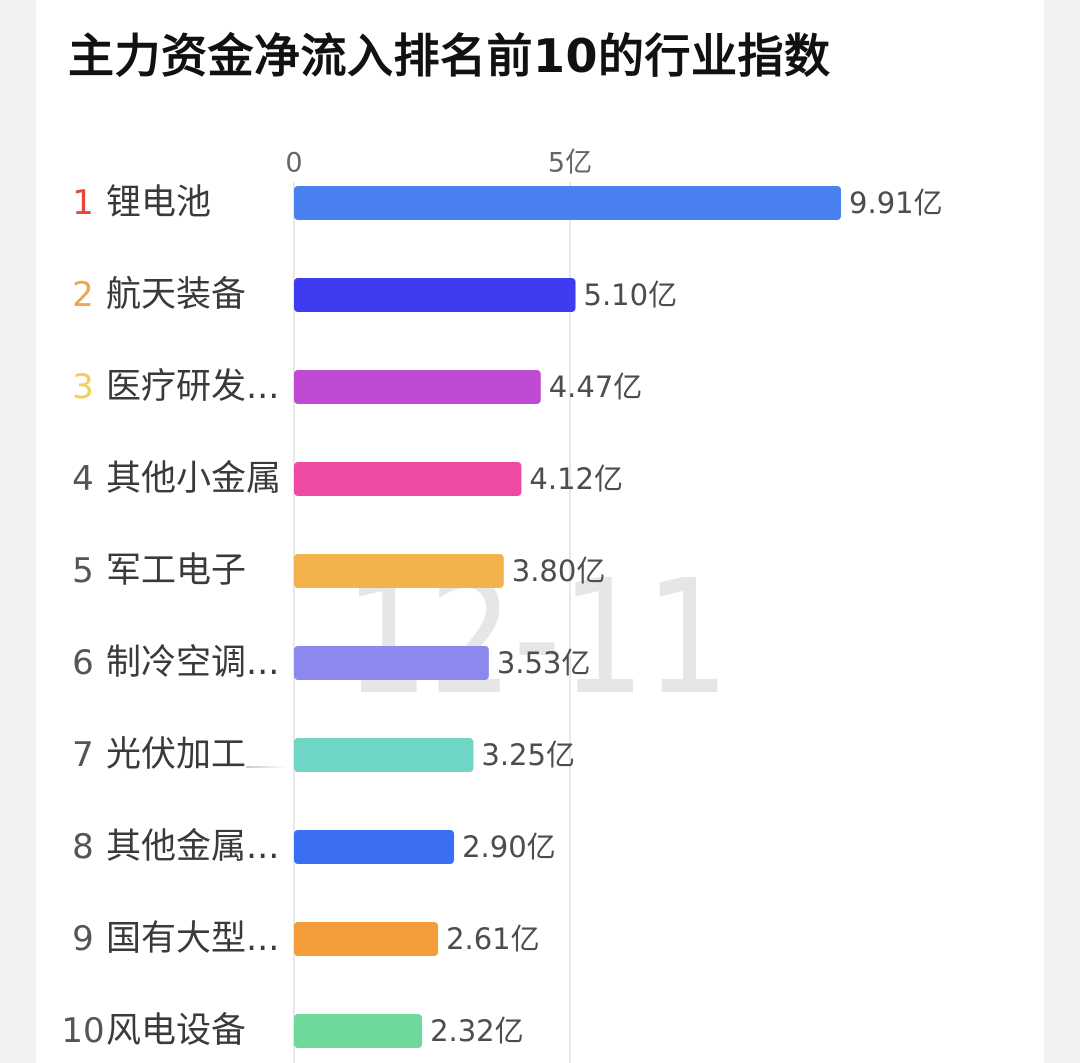 This screenshot has width=1080, height=1063. I want to click on value-label-5: 3.80亿, so click(559, 571).